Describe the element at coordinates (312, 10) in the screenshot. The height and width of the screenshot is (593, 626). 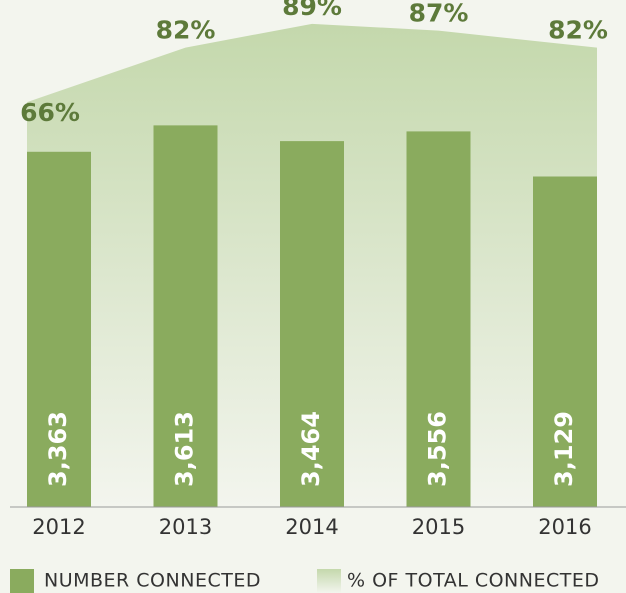
I see `percent-label: 89%` at that location.